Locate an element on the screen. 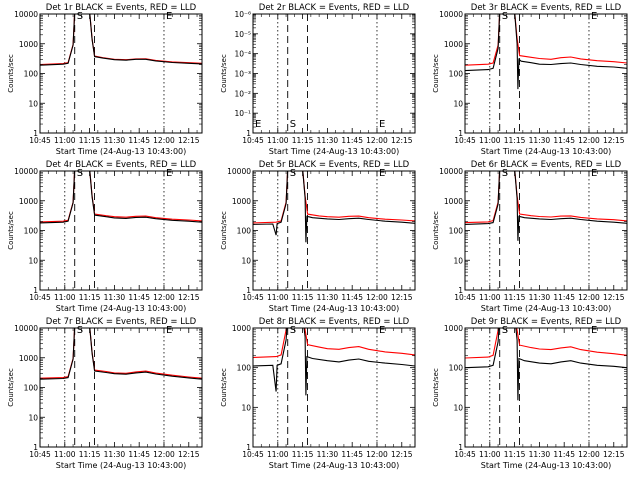 The image size is (640, 480). y-tick-label: 10⁻⁵ is located at coordinates (242, 34).